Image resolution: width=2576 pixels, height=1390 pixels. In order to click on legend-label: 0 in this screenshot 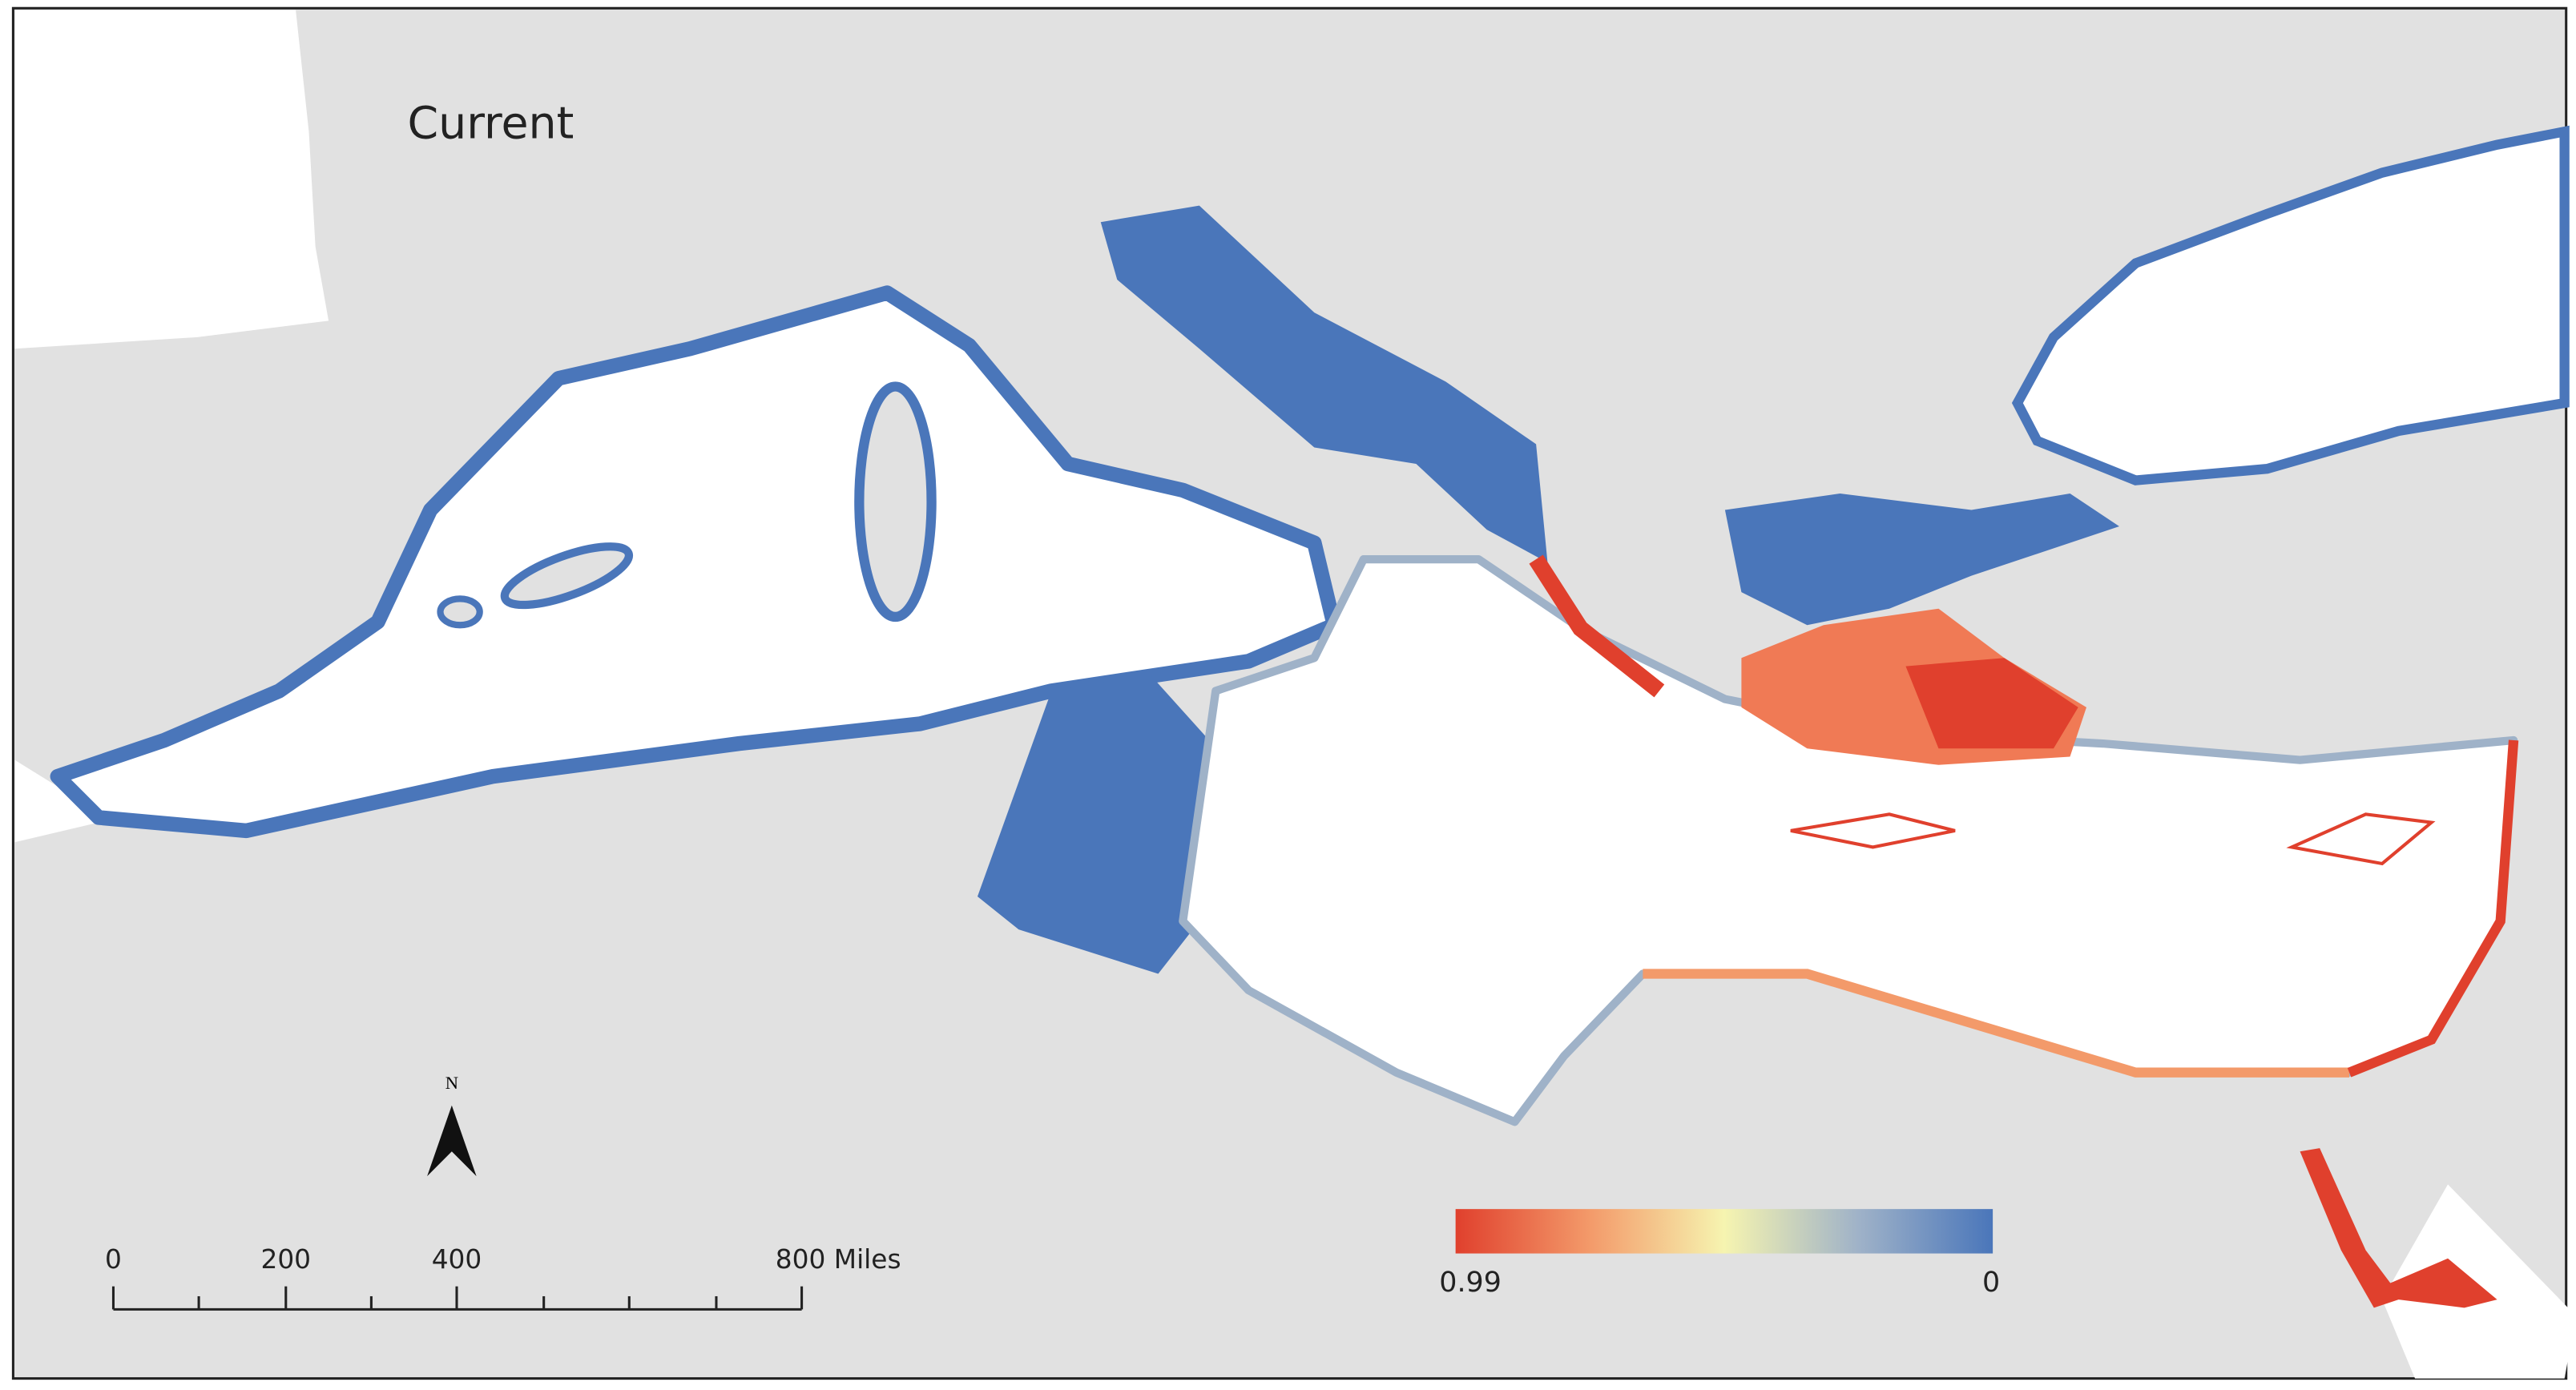, I will do `click(1991, 1283)`.